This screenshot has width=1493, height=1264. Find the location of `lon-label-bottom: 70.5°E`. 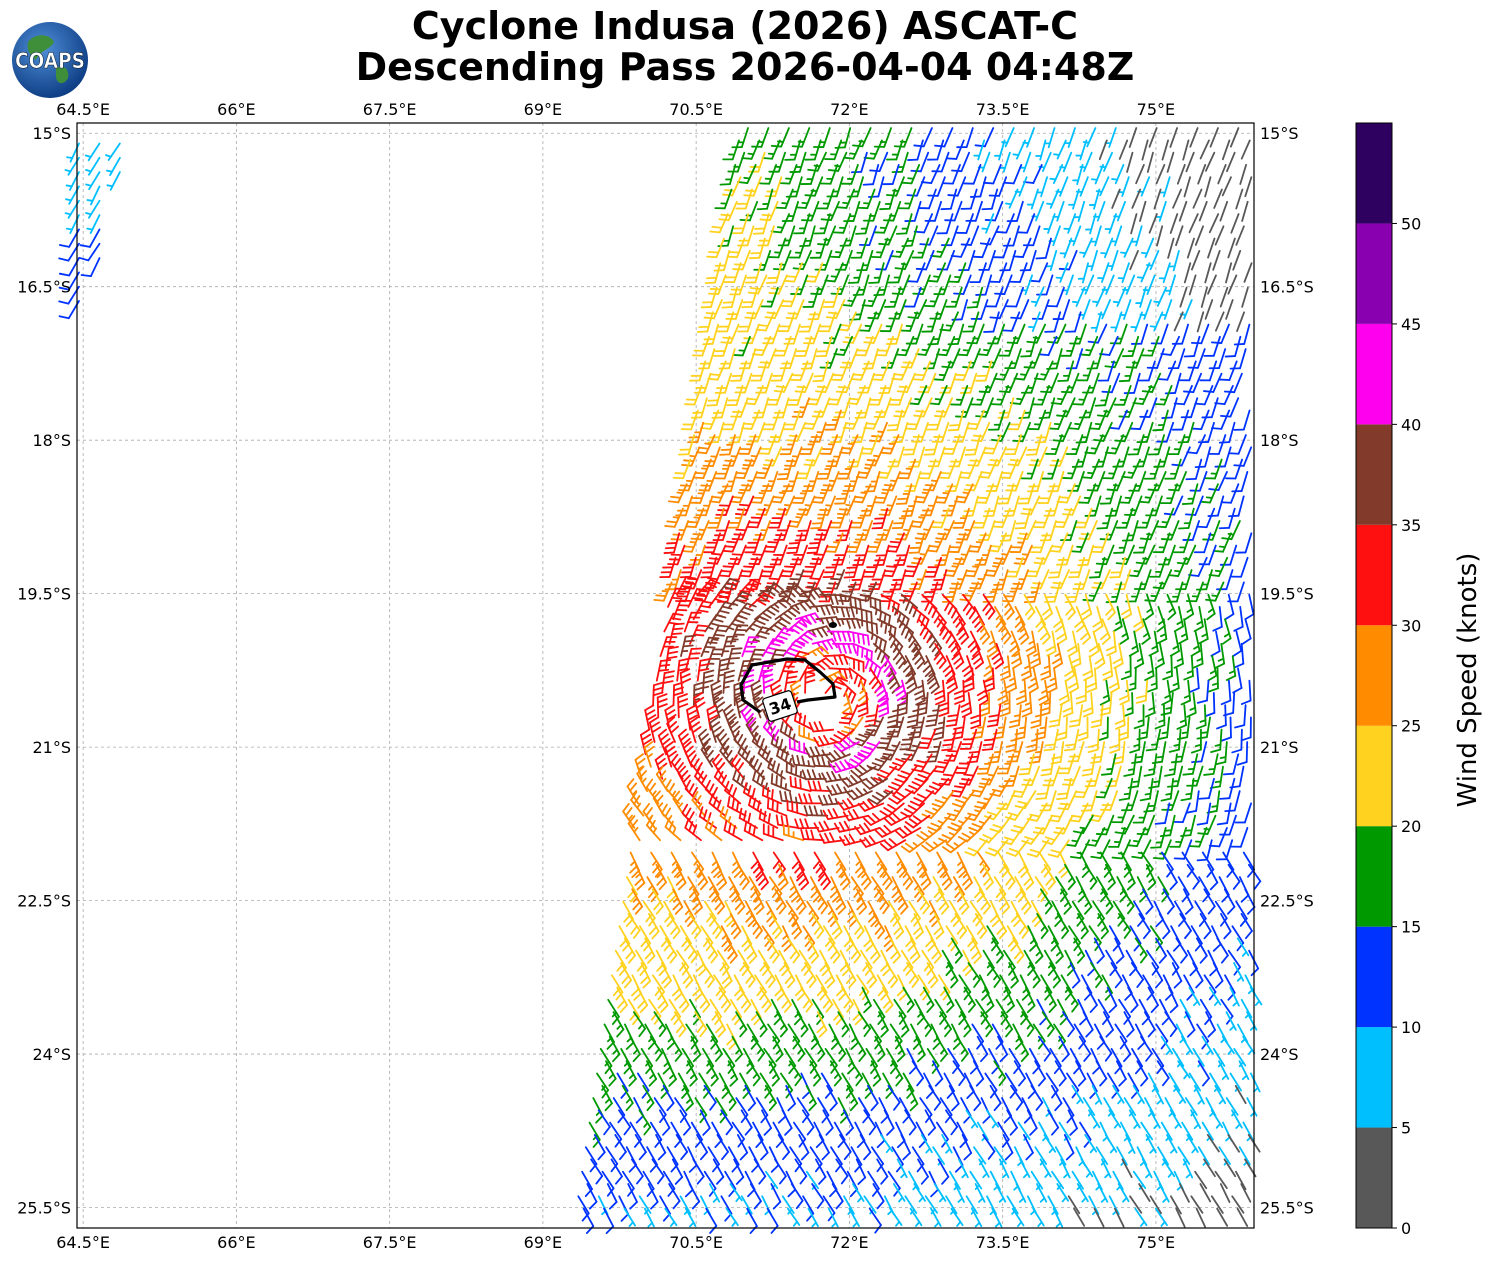

lon-label-bottom: 70.5°E is located at coordinates (696, 1242).